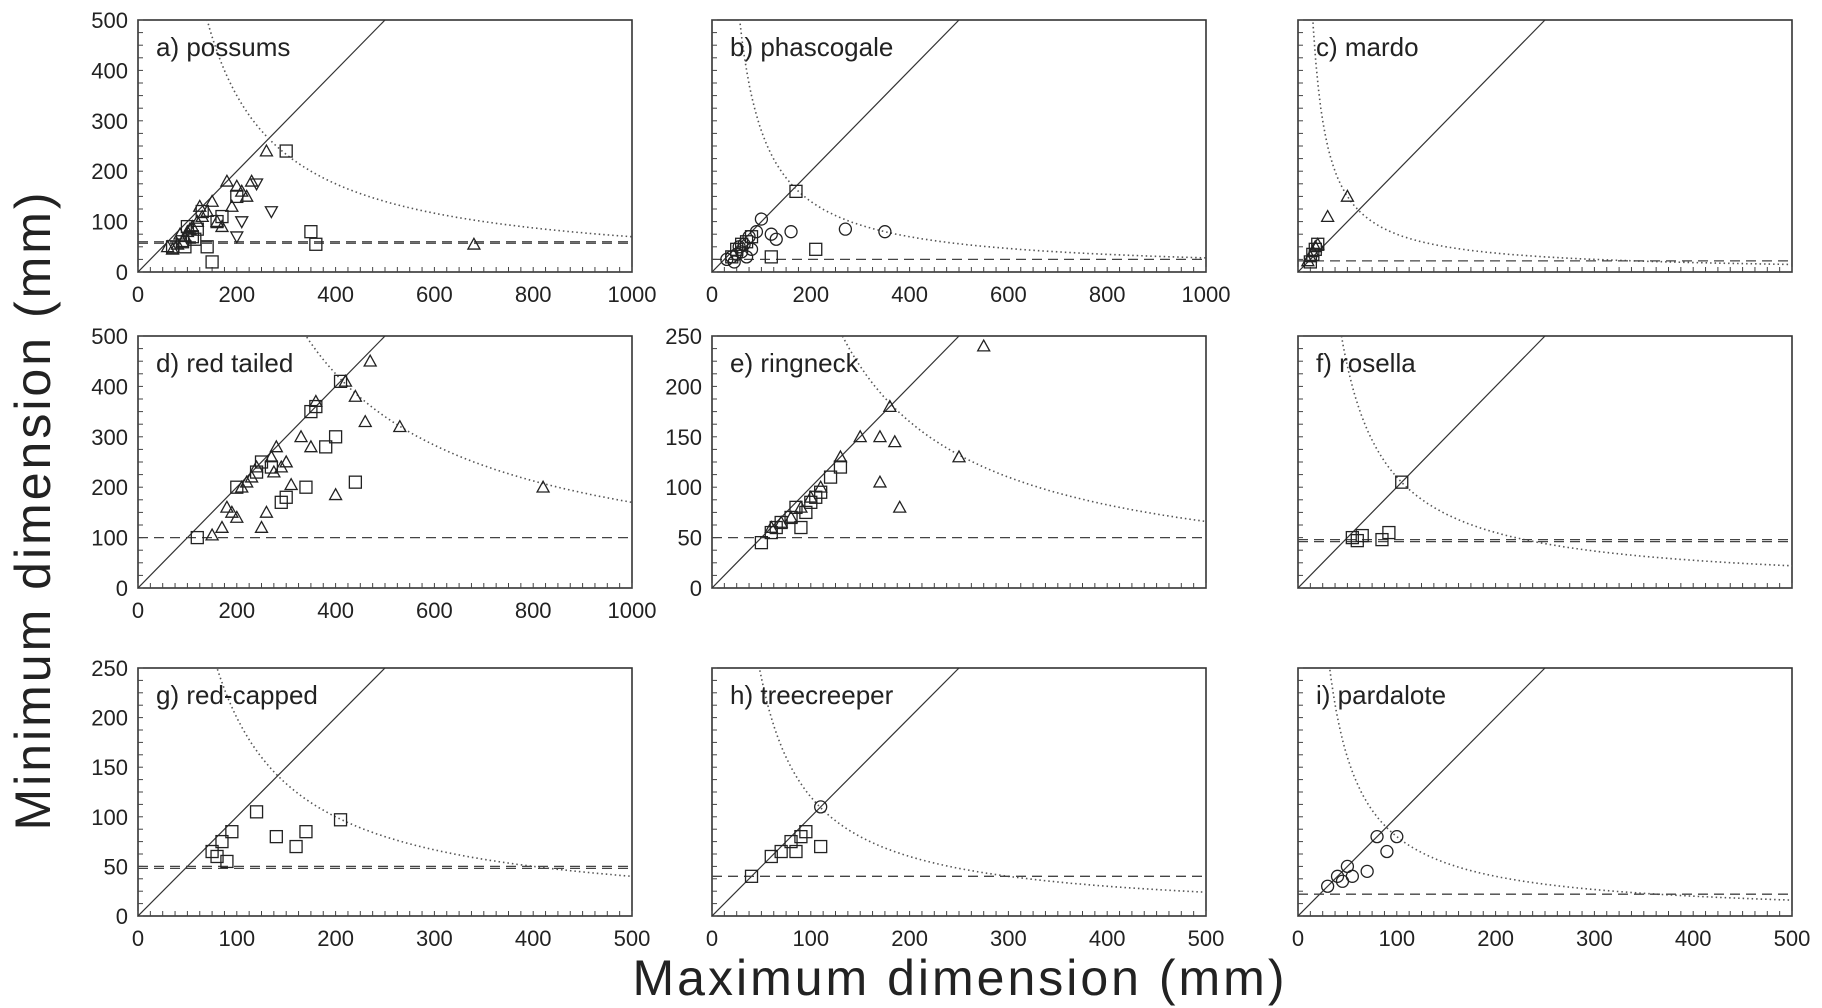 This screenshot has height=1008, width=1822. I want to click on x-tick-label: 600, so click(434, 294).